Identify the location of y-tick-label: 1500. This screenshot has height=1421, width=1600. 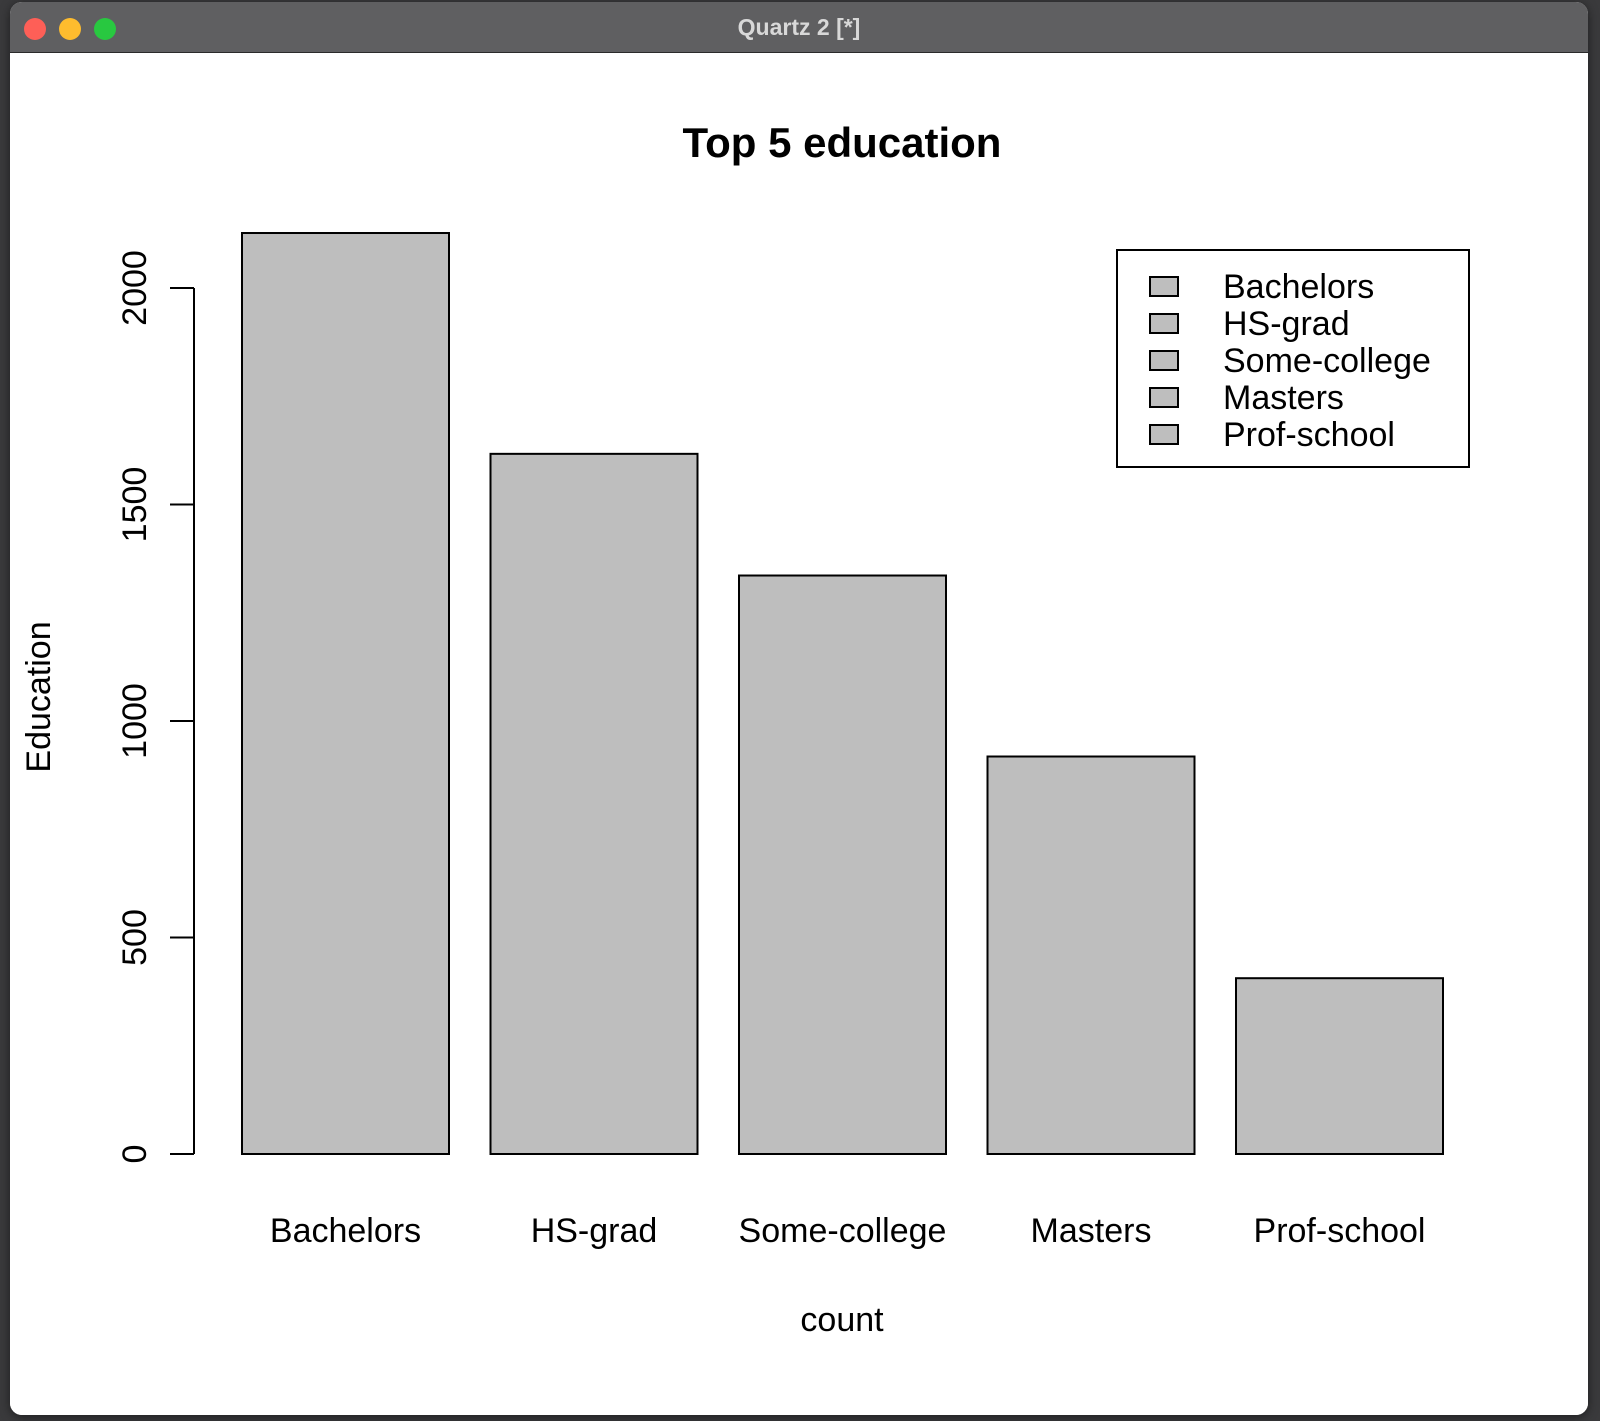
(135, 505).